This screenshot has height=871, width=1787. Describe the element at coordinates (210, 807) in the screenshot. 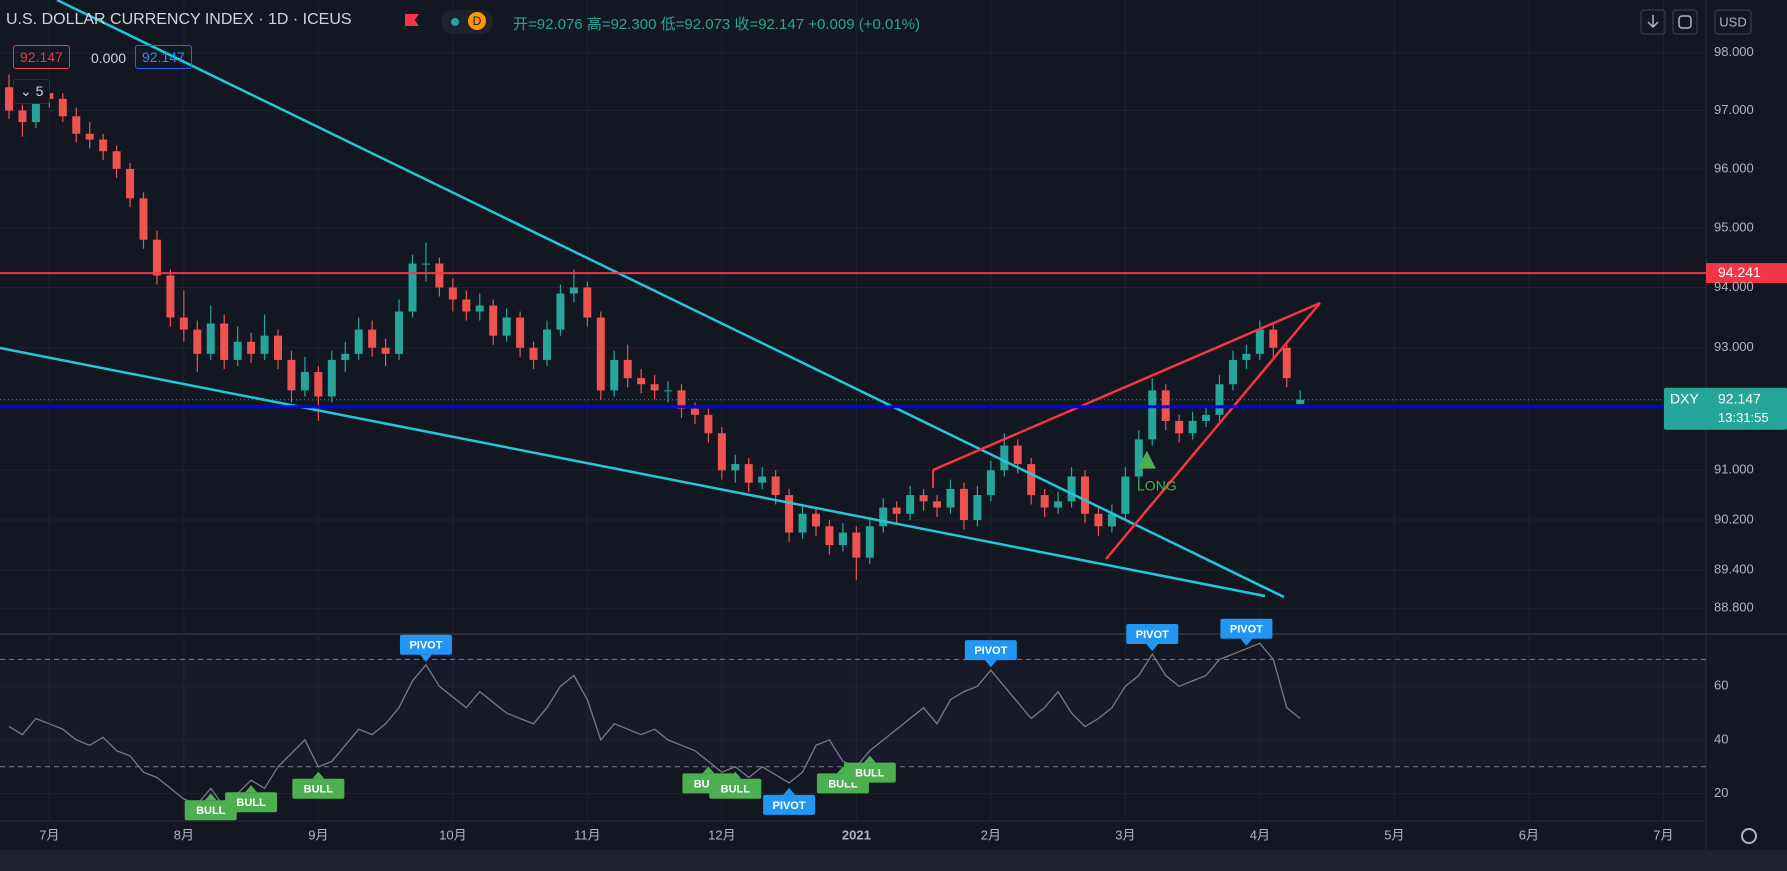

I see `signal: BULL` at that location.